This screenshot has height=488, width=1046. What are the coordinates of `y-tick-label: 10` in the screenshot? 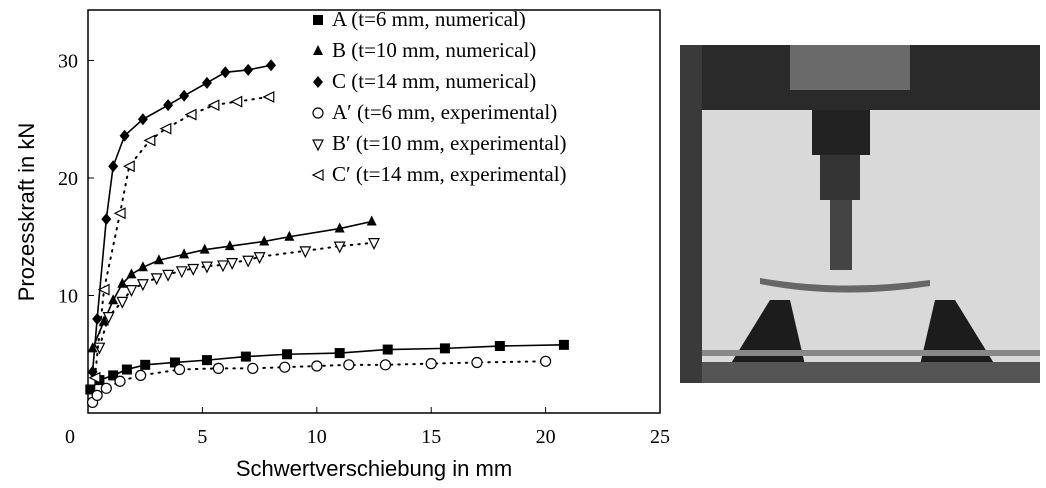 It's located at (68, 297).